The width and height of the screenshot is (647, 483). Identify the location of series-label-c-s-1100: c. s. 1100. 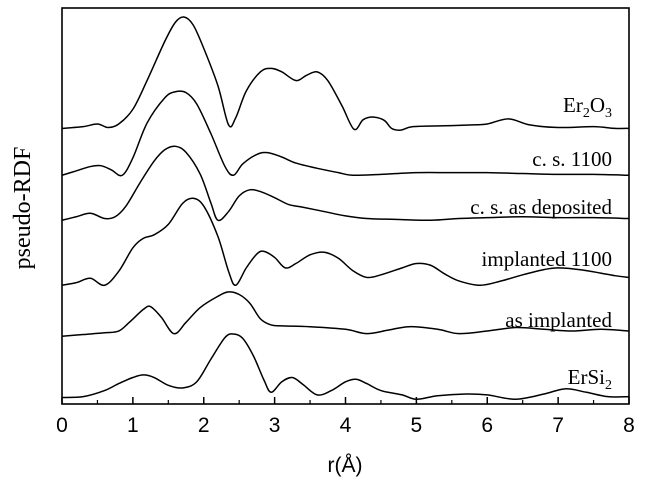
(572, 159).